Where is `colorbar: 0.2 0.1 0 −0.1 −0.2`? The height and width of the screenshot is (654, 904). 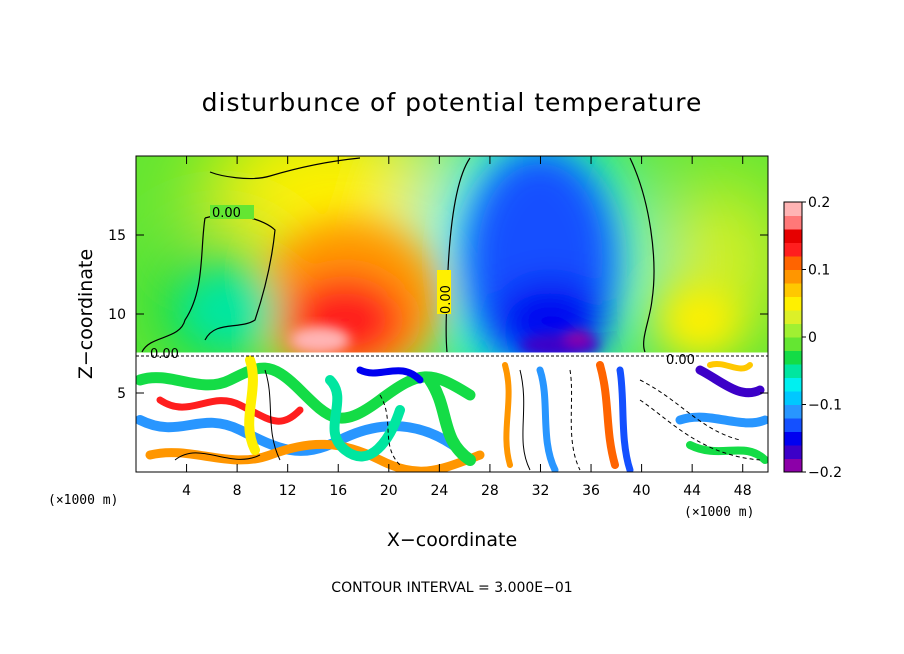 colorbar: 0.2 0.1 0 −0.1 −0.2 is located at coordinates (812, 338).